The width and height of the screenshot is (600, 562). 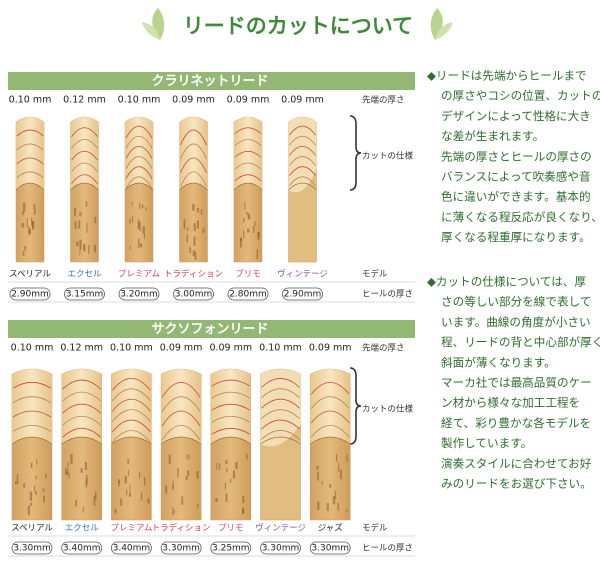 I want to click on model-name: プレミアム, so click(x=131, y=529).